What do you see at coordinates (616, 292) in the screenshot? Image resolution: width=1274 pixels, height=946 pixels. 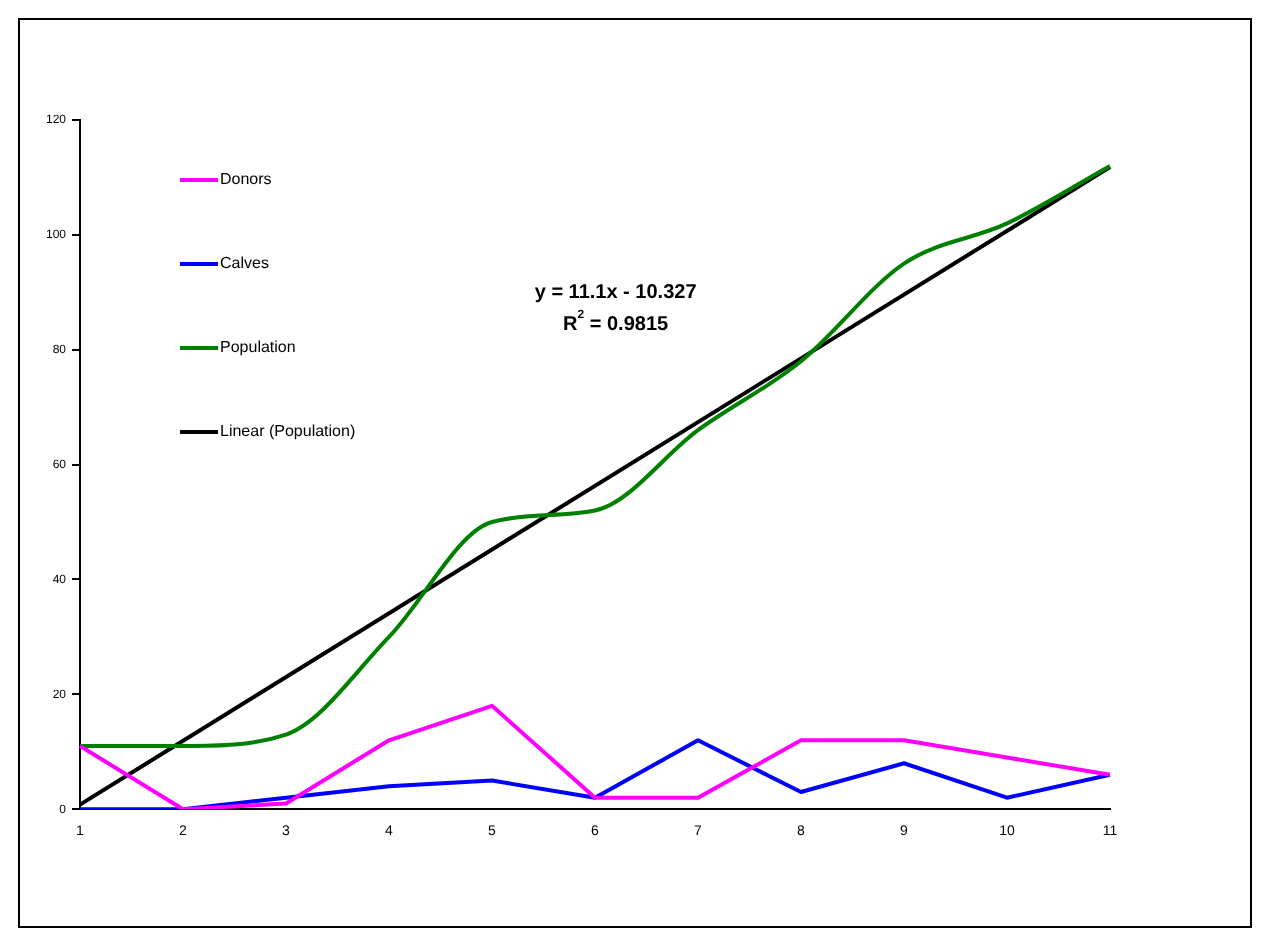 I see `annotation: y = 11.1x - 10.327` at bounding box center [616, 292].